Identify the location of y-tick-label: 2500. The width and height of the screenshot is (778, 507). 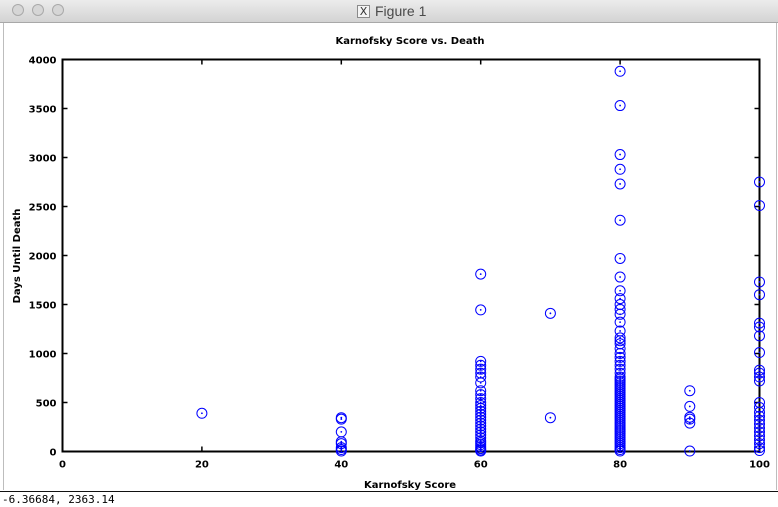
(43, 208).